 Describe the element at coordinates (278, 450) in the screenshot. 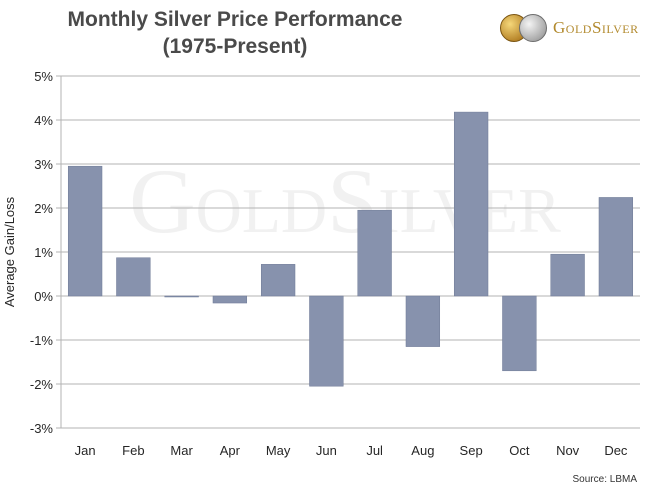

I see `x-tick-label: May` at that location.